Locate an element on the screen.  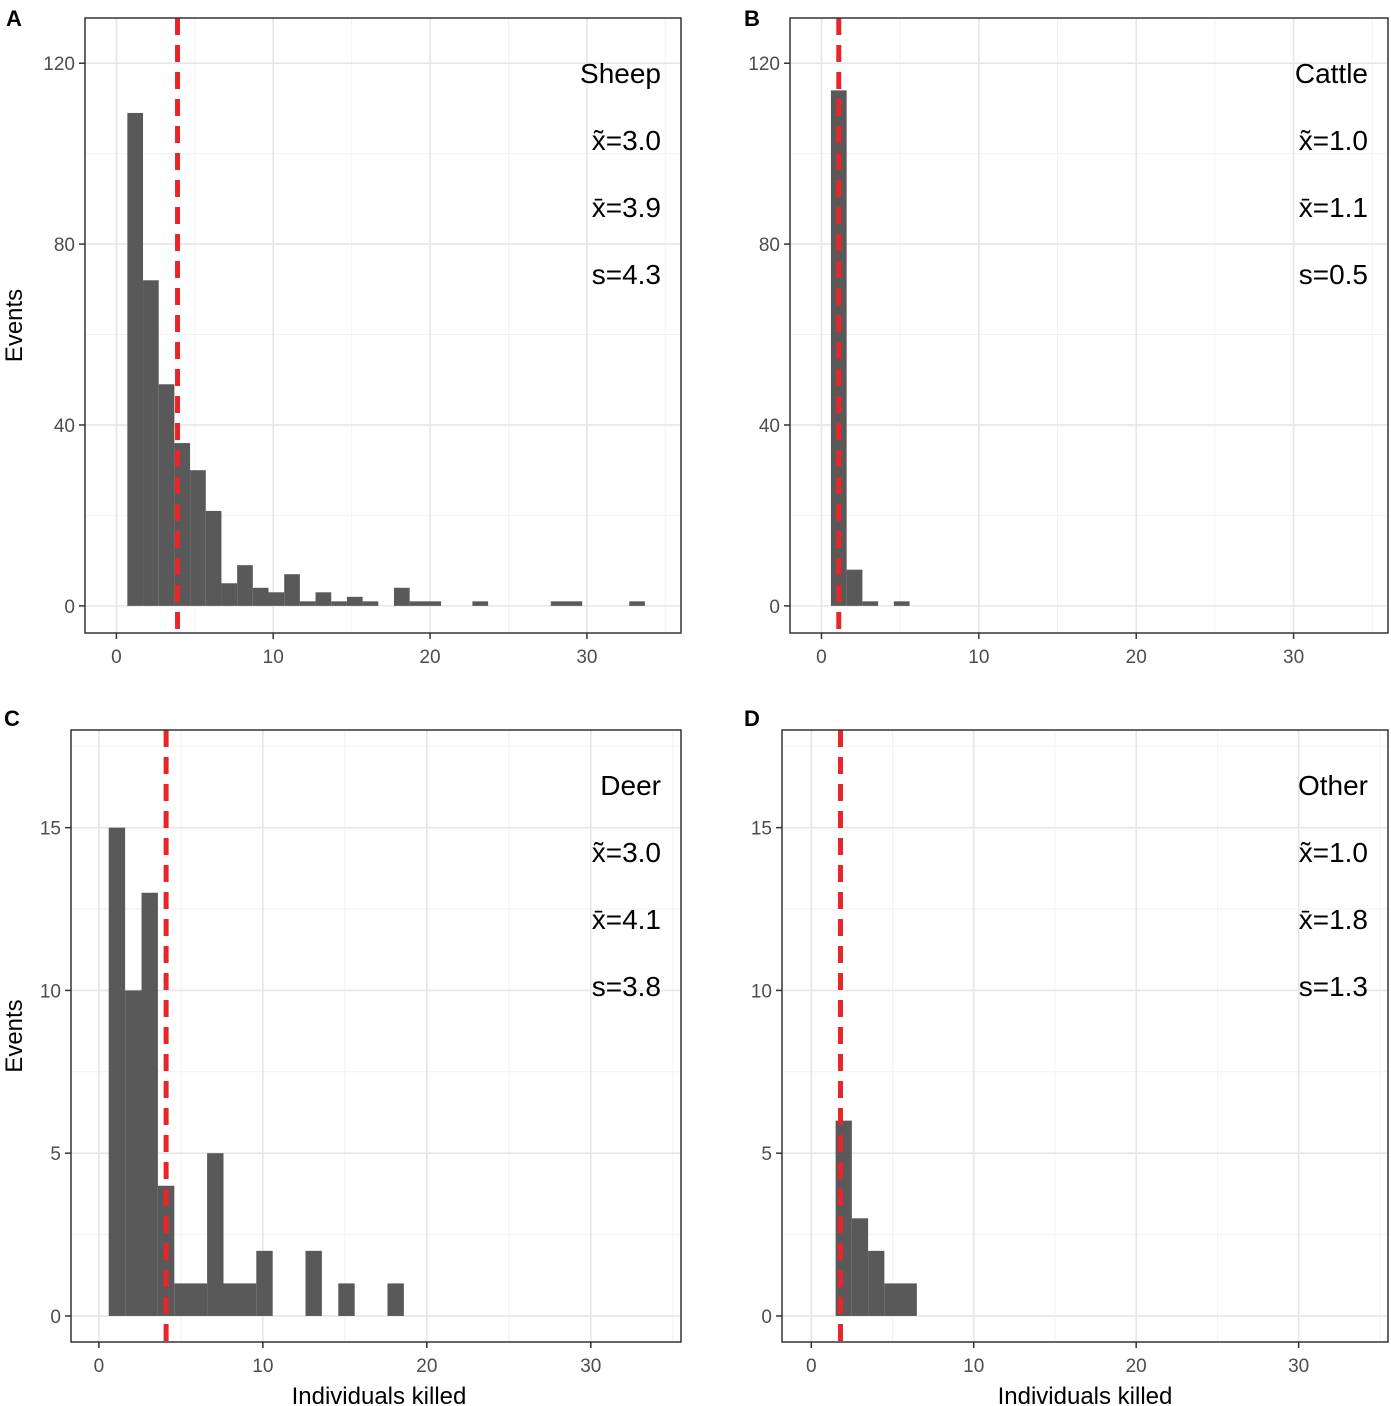
species-label: Deer is located at coordinates (630, 785).